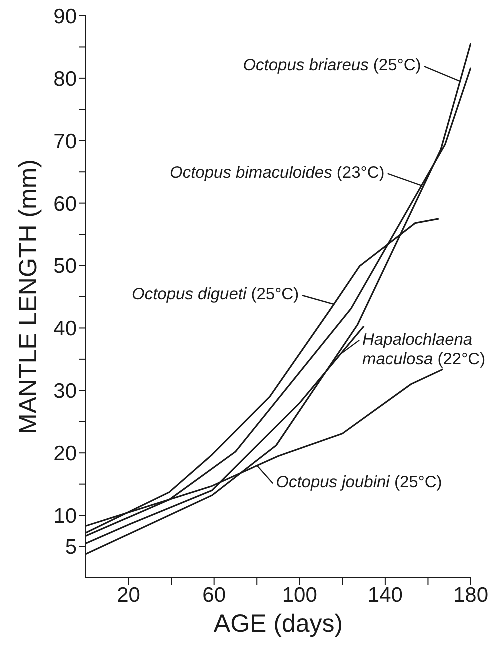  What do you see at coordinates (65, 266) in the screenshot?
I see `y-tick-label: 50` at bounding box center [65, 266].